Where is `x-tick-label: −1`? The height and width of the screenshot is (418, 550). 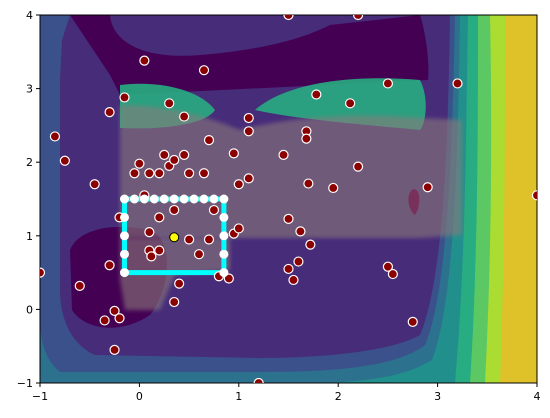 x-tick-label: −1 is located at coordinates (40, 396).